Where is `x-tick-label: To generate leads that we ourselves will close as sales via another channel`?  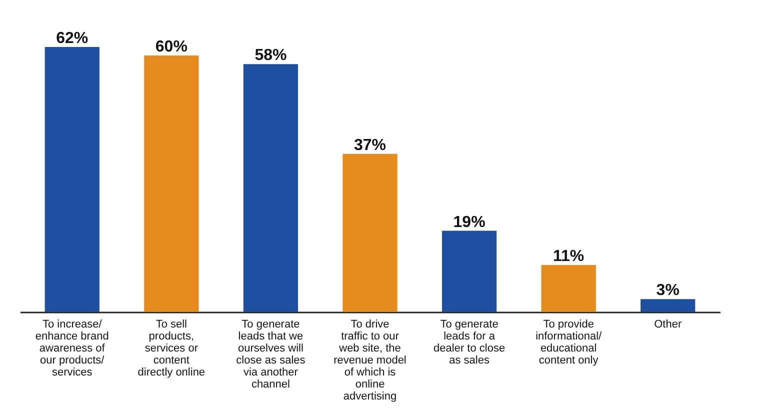 x-tick-label: To generate leads that we ourselves will close as sales via another channel is located at coordinates (271, 354).